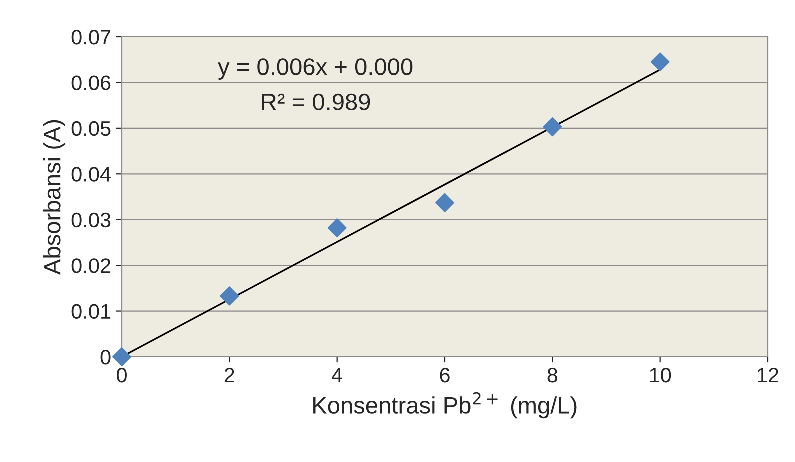  I want to click on y-tick-label: 0.05, so click(91, 128).